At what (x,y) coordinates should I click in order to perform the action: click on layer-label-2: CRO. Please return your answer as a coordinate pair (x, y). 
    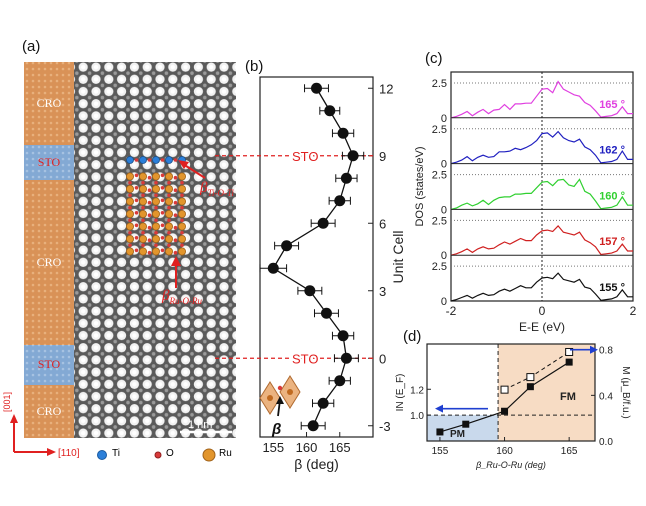
    Looking at the image, I should click on (49, 261).